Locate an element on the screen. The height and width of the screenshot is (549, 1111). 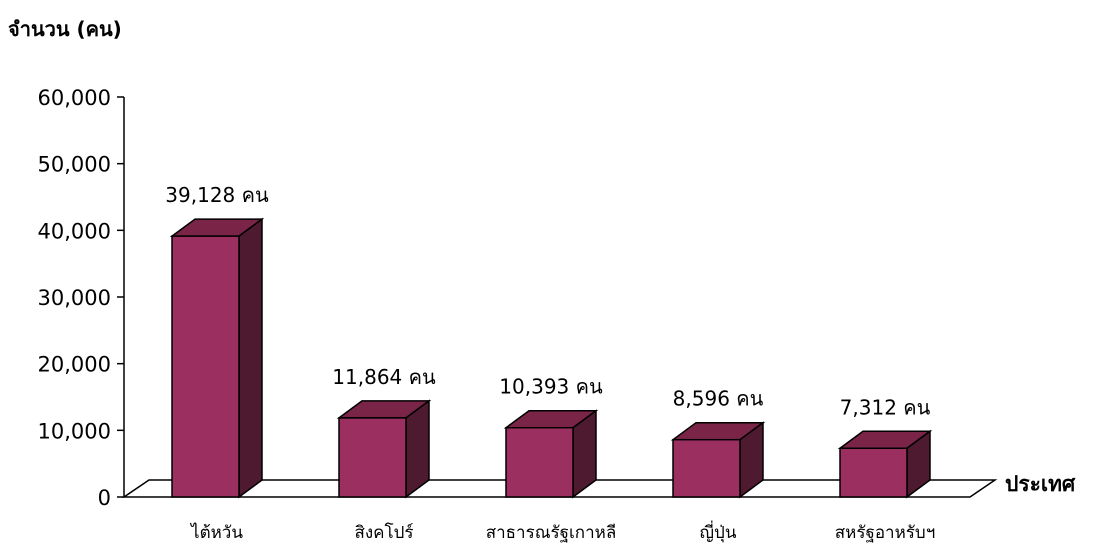
x-axis-title: ประเทศ is located at coordinates (1040, 484).